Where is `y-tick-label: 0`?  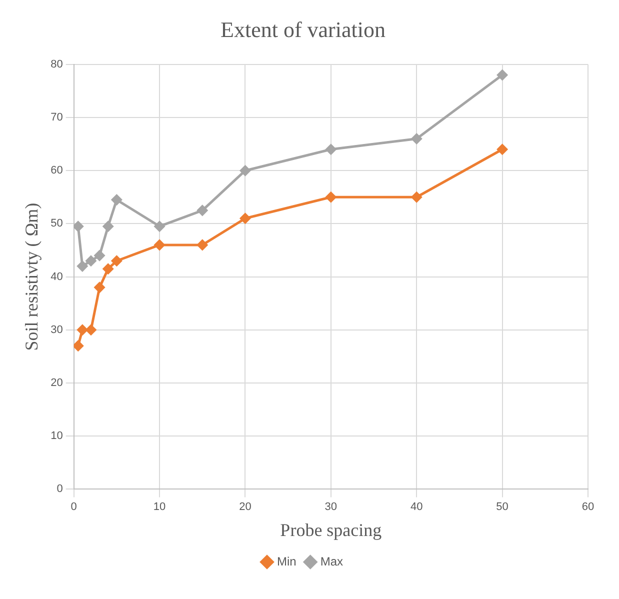 y-tick-label: 0 is located at coordinates (59, 489).